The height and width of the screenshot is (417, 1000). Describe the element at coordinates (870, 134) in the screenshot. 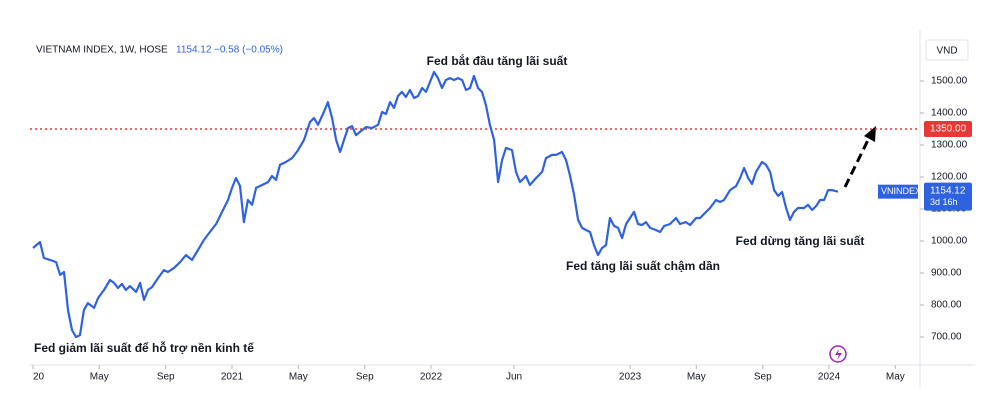

I see `forecast-arrowhead` at that location.